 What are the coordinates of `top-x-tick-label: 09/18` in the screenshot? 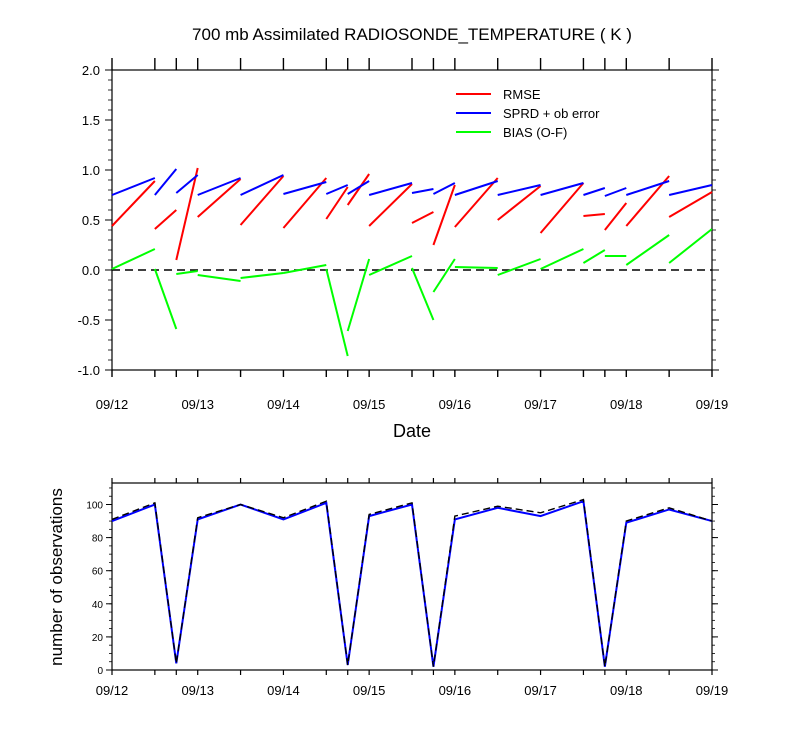 It's located at (626, 404).